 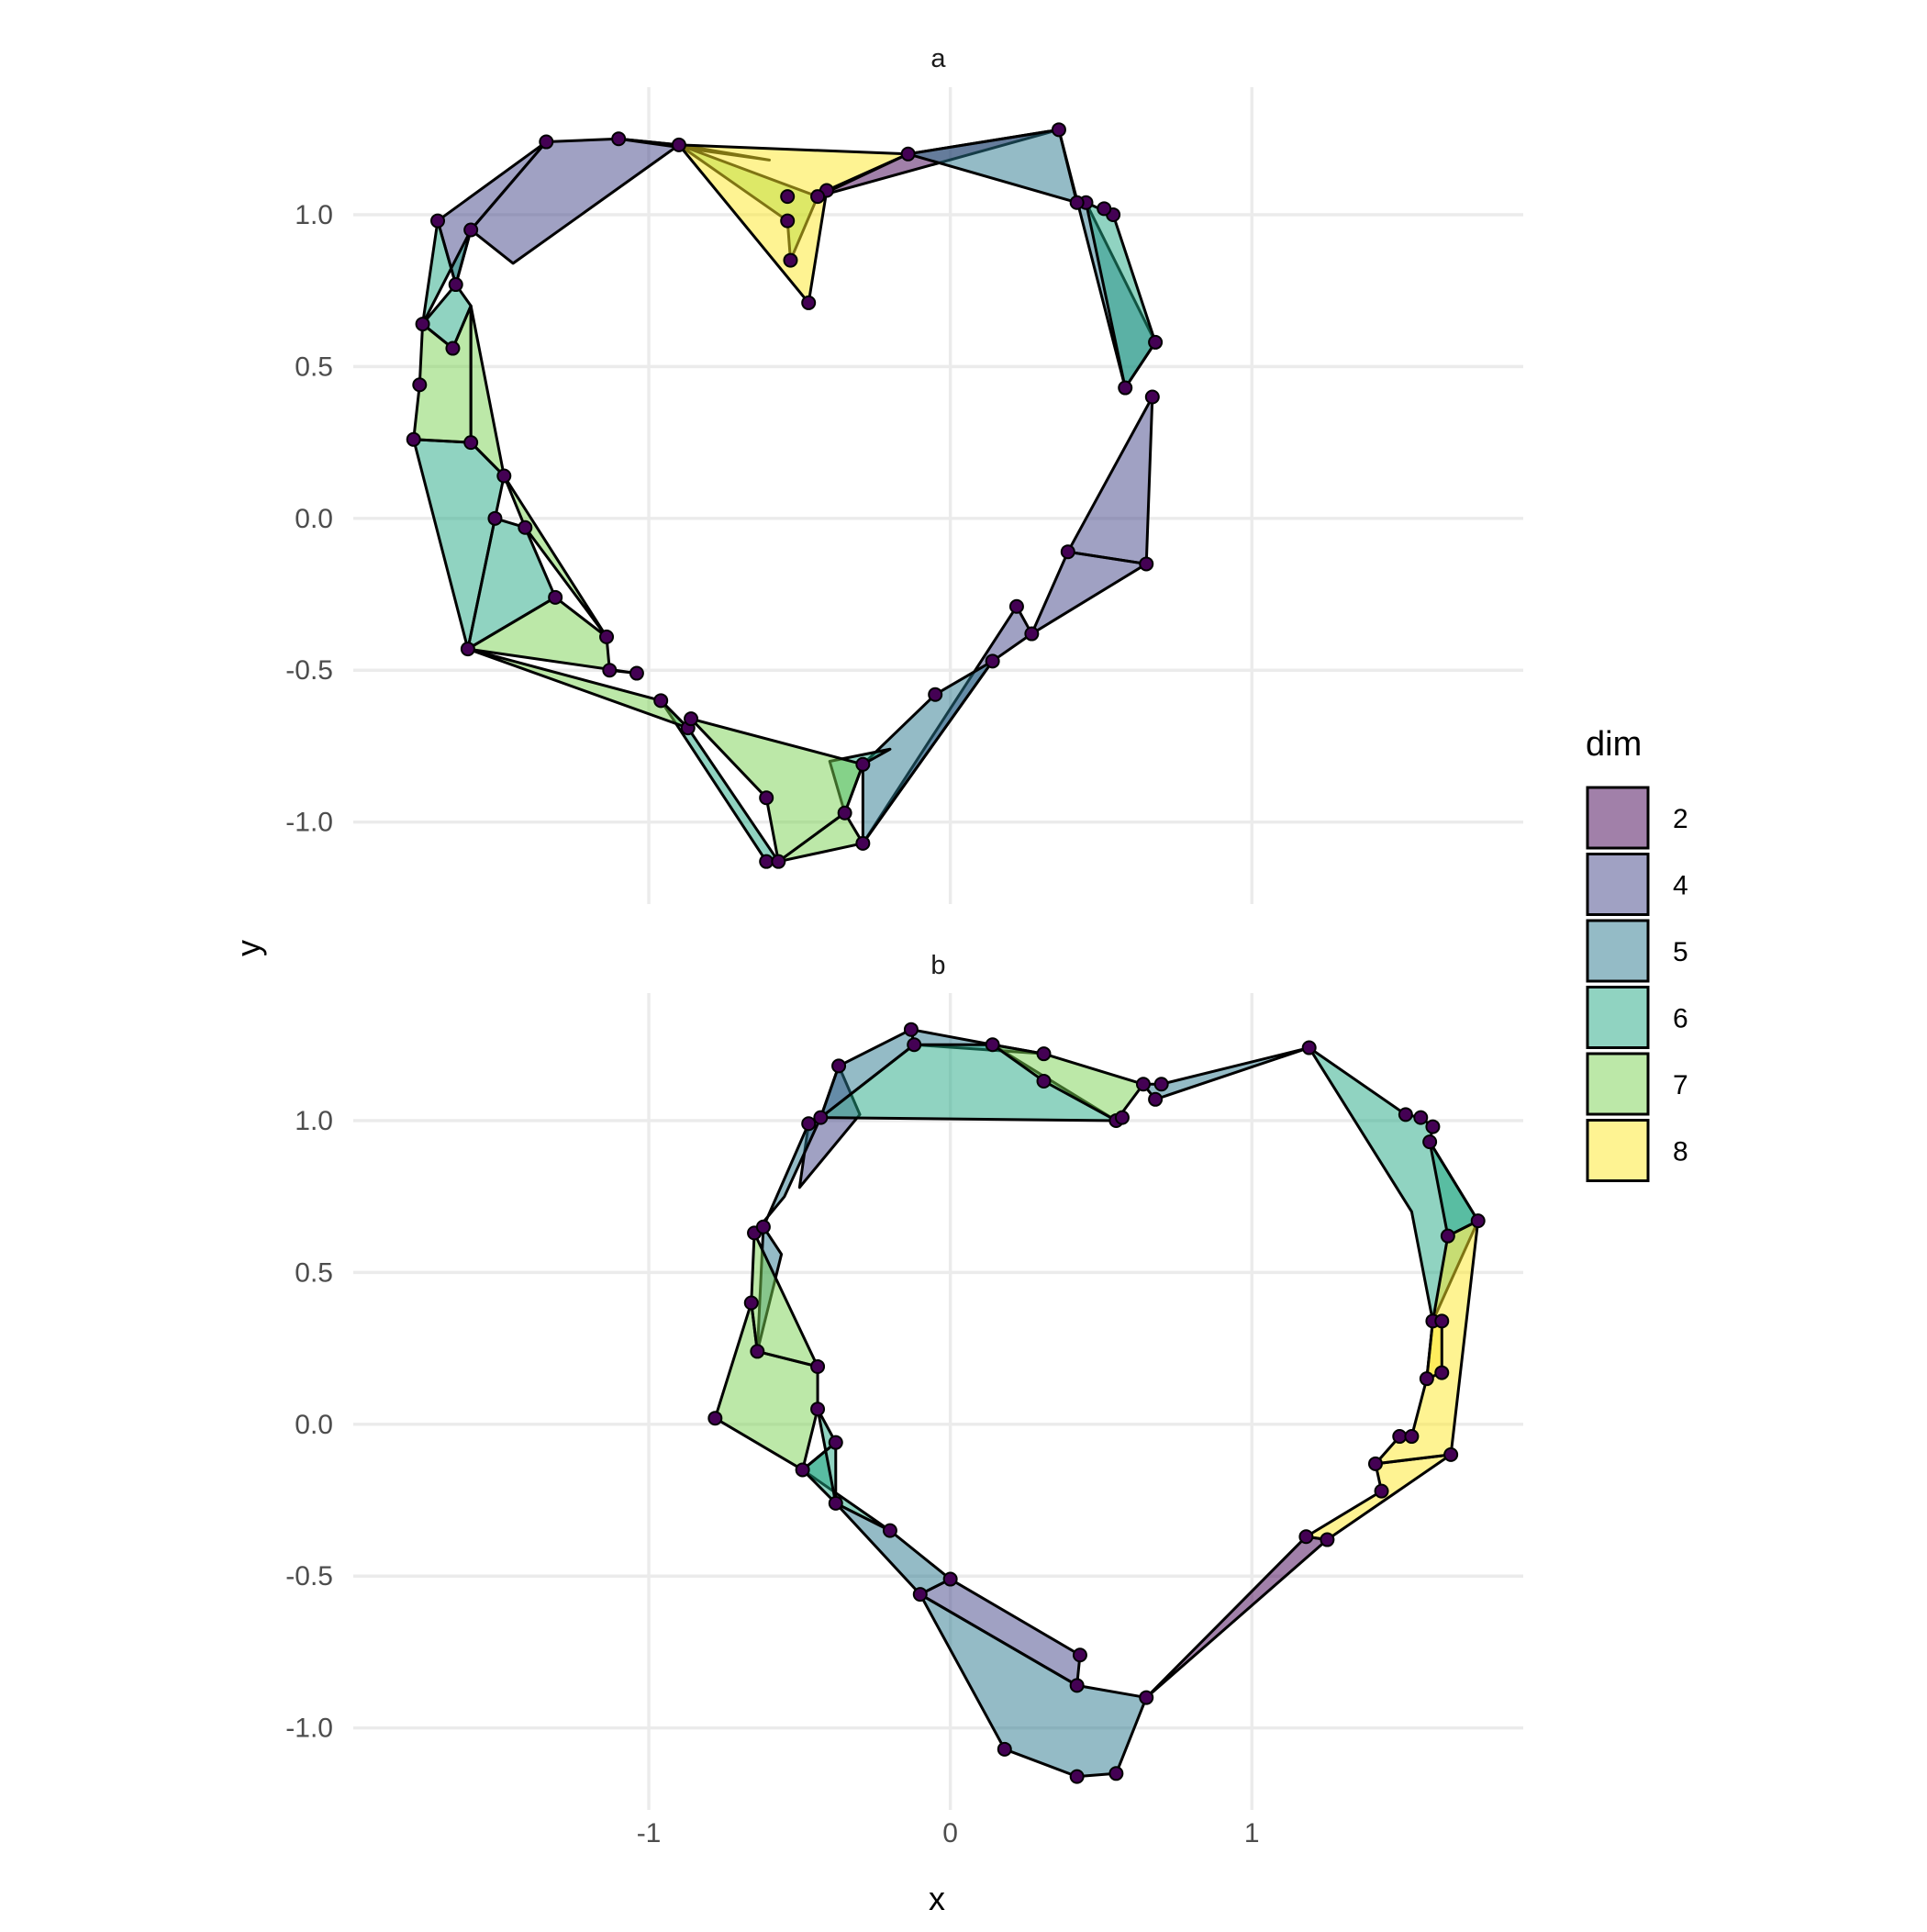 I want to click on legend-label-7: 7, so click(x=1680, y=1085).